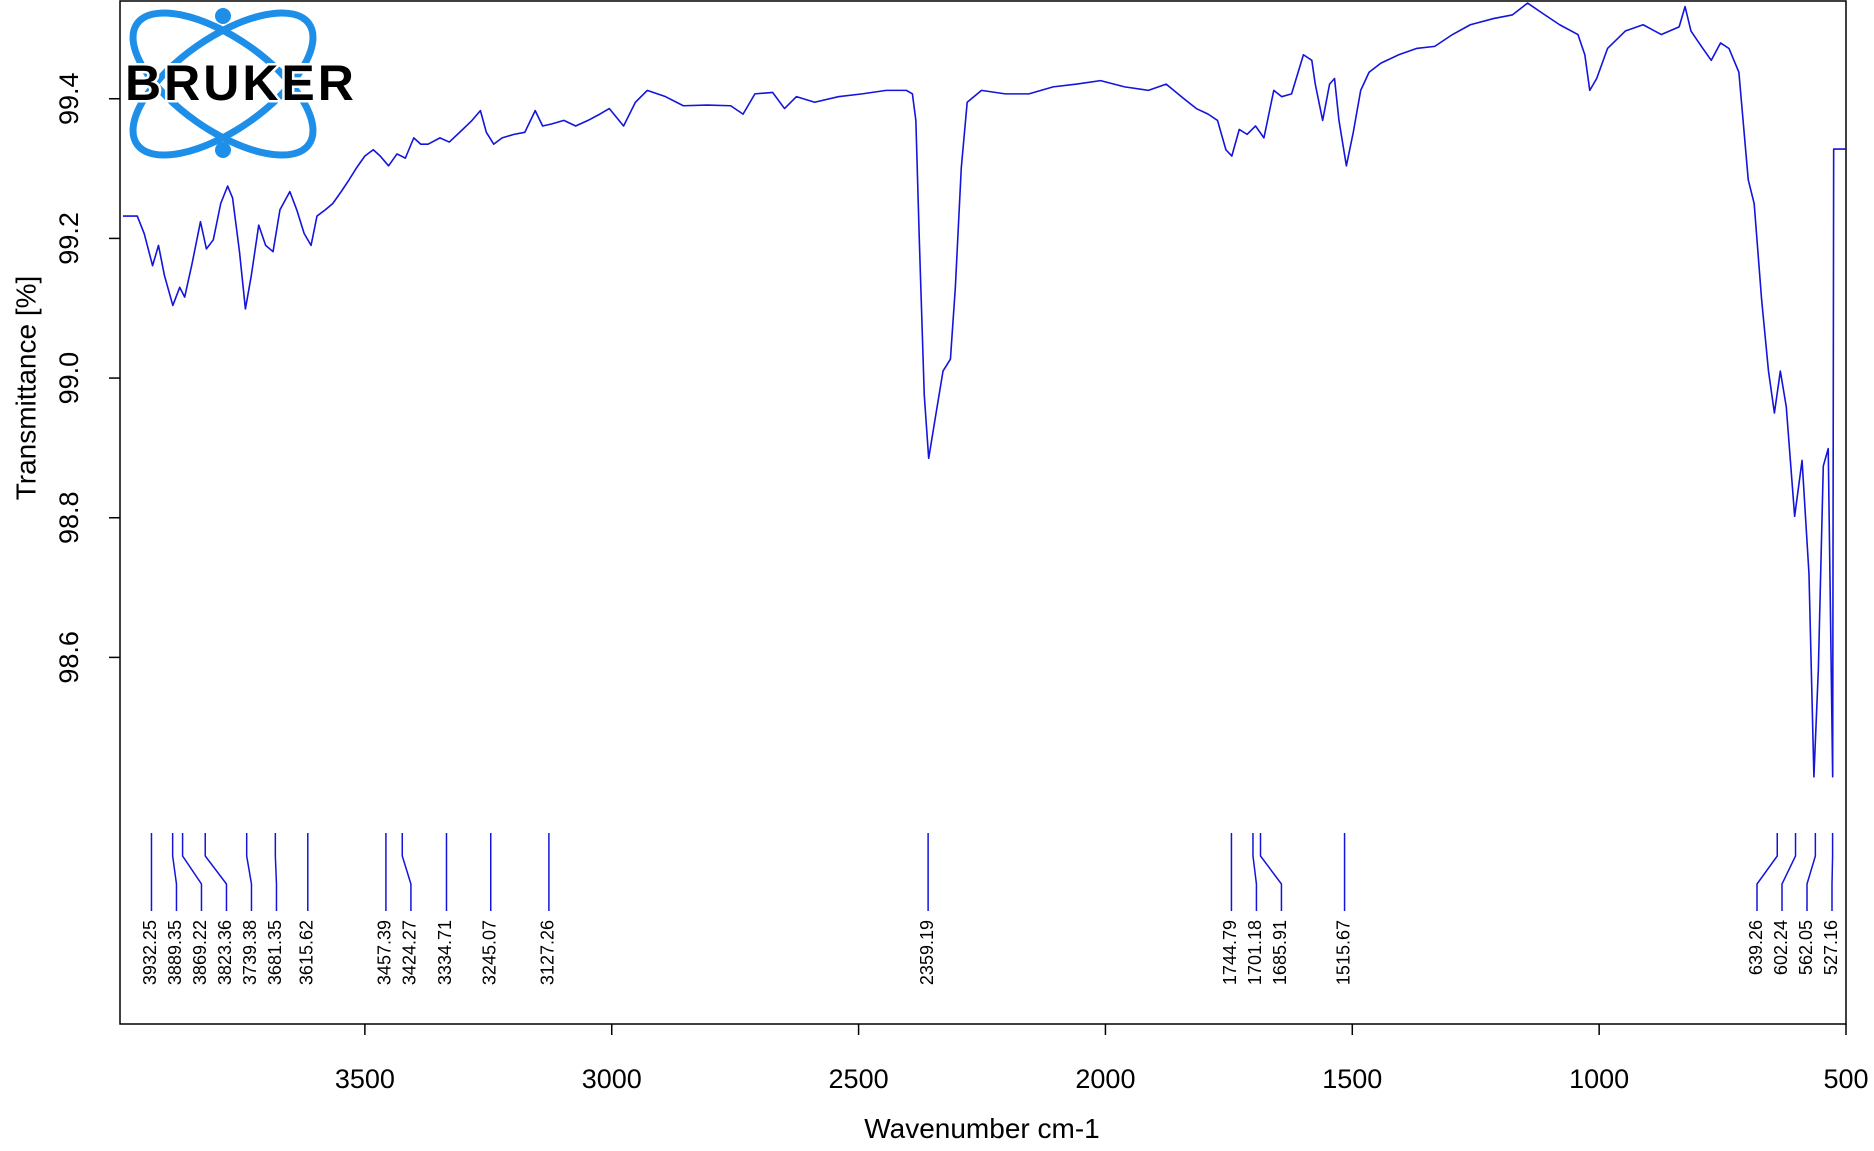  What do you see at coordinates (69, 517) in the screenshot?
I see `y-tick-label: 98.8` at bounding box center [69, 517].